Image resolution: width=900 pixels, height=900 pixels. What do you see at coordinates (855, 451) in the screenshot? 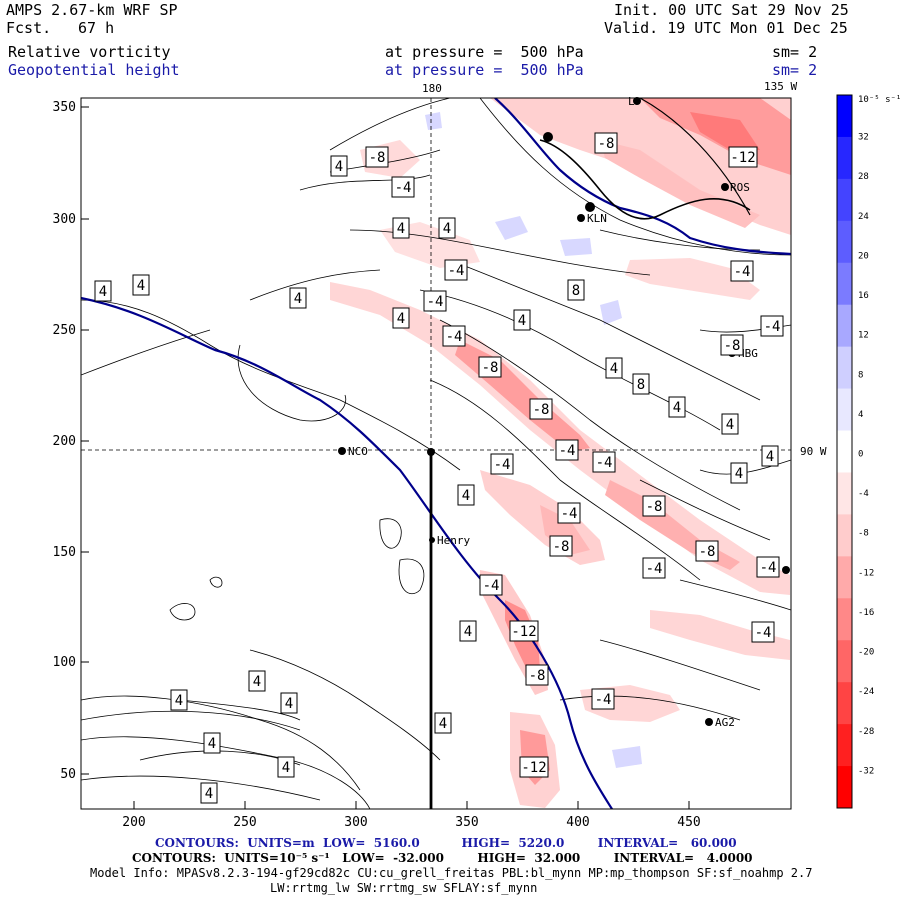
I see `colorbar: 32 28 24 20 16 12 8 4 0 -4 -8 -12 -16 -20 -24 -28 -32` at bounding box center [855, 451].